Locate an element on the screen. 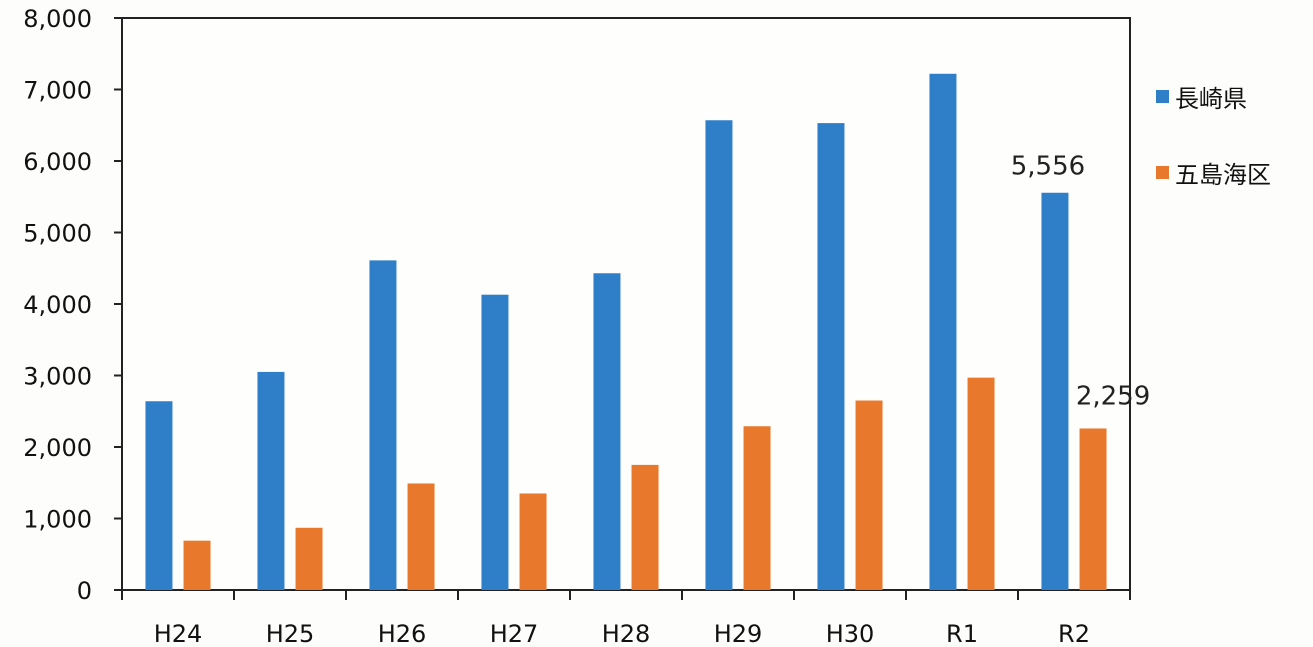  bar-goto-r2 is located at coordinates (1093, 509).